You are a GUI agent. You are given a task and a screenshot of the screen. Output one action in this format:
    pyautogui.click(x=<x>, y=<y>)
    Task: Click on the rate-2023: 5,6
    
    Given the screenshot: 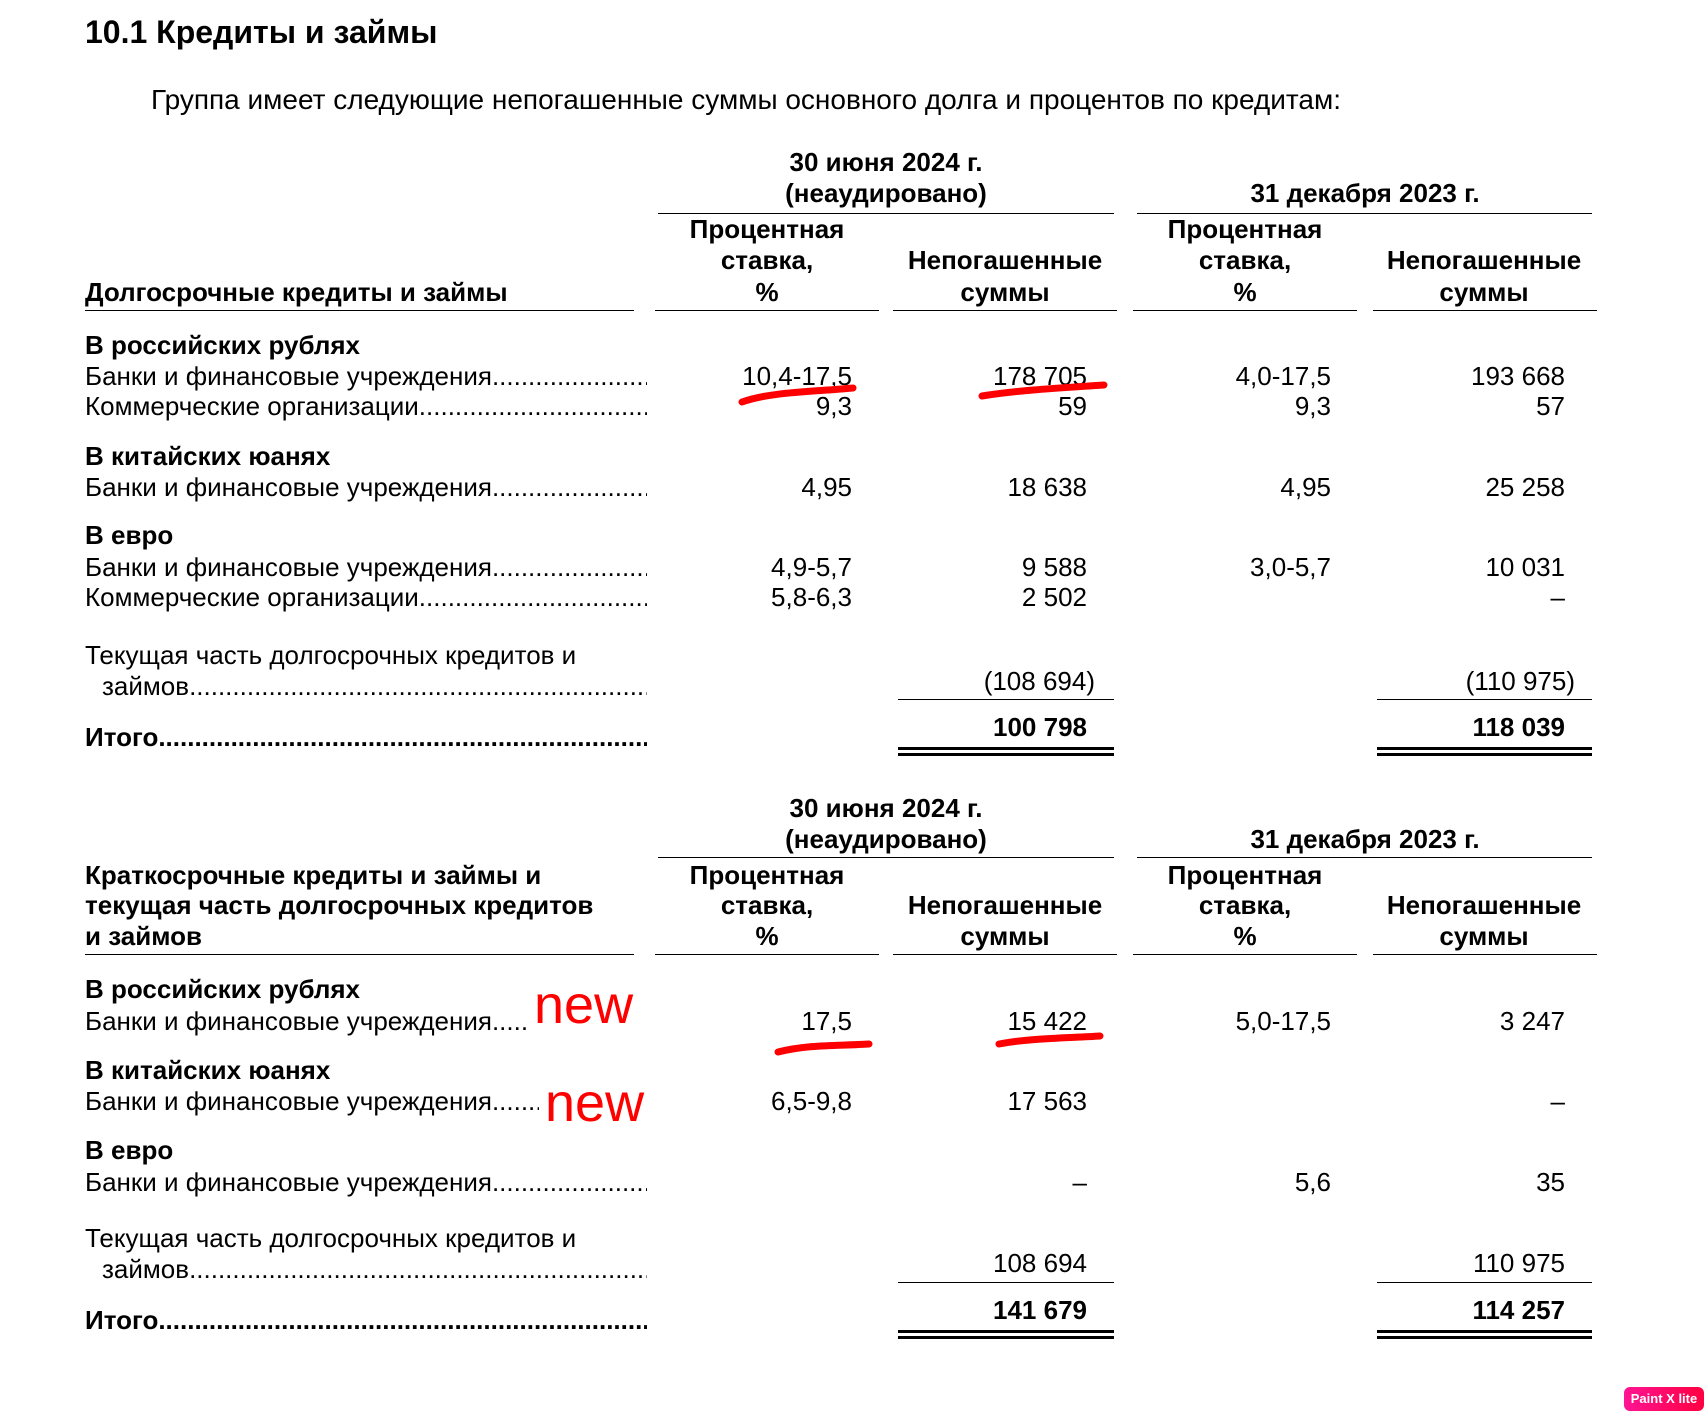 What is the action you would take?
    pyautogui.click(x=1312, y=1182)
    